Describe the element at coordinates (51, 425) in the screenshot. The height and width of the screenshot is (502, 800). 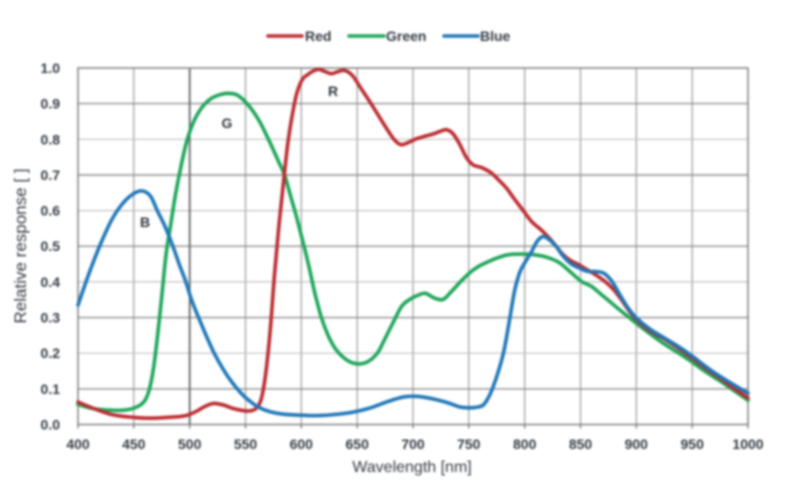
I see `svg-text: 0.0` at that location.